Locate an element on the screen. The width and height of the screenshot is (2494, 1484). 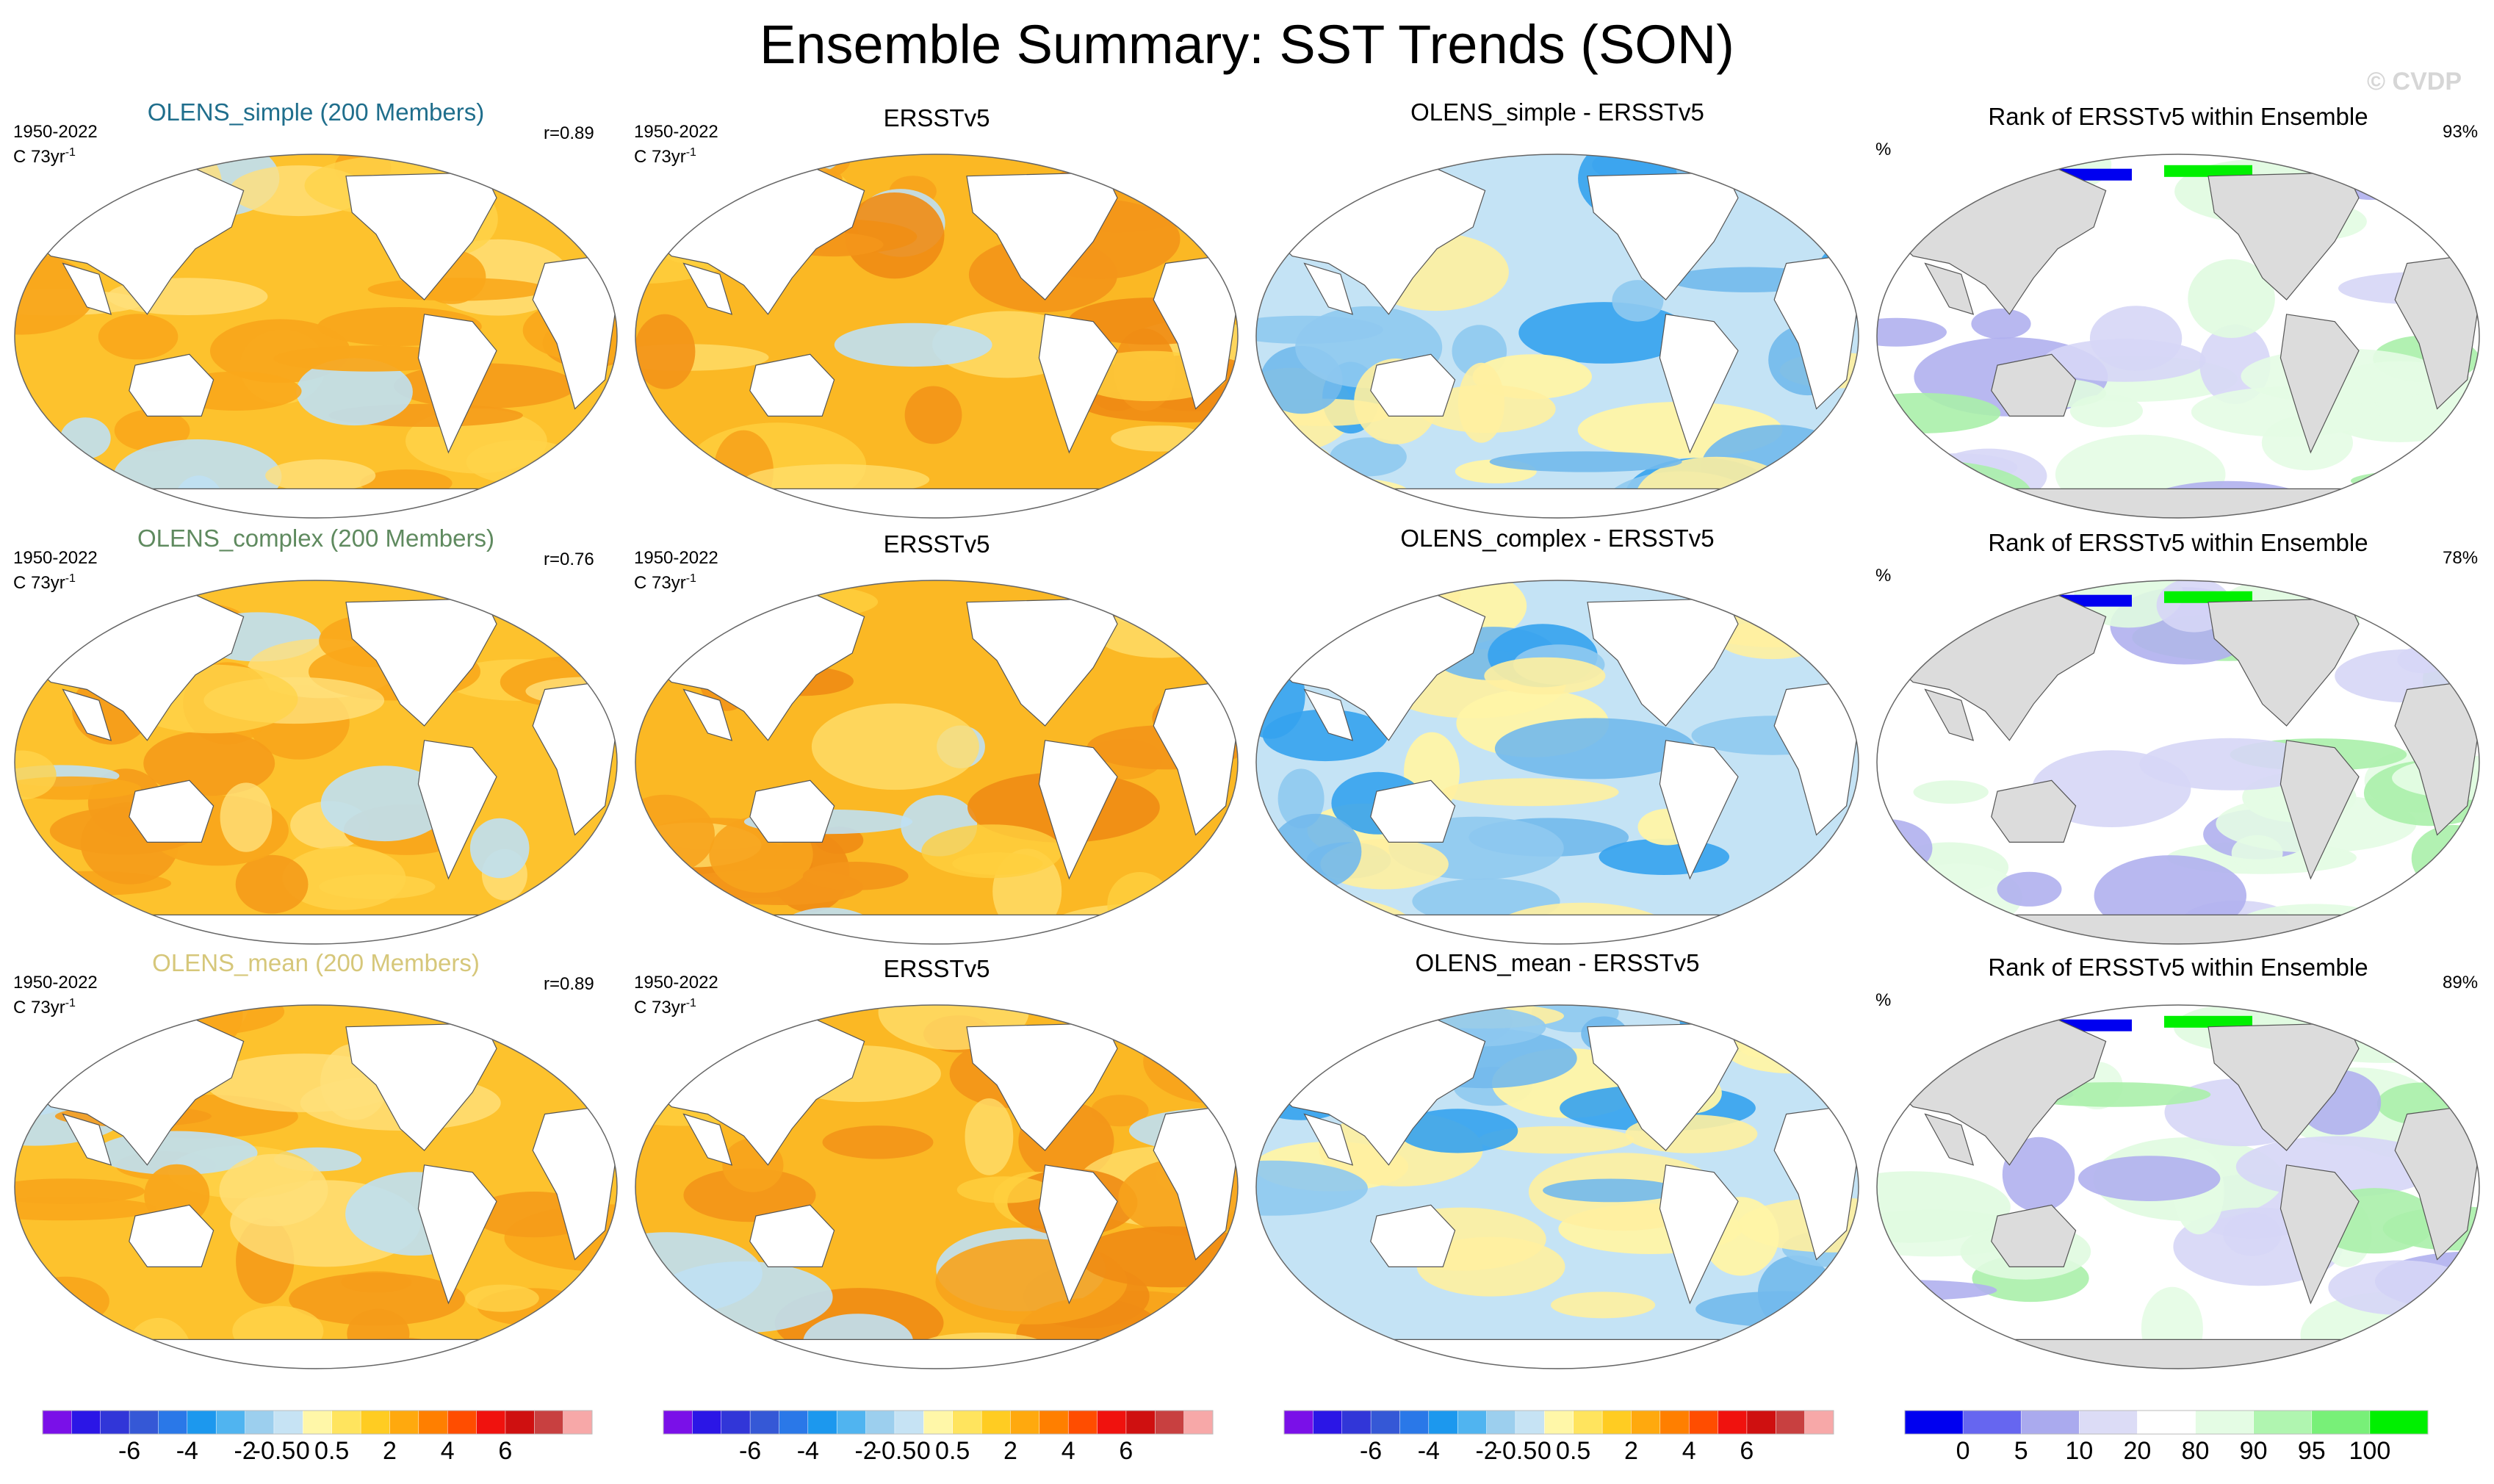
colorbar-tick-label: 20 is located at coordinates (2137, 1451).